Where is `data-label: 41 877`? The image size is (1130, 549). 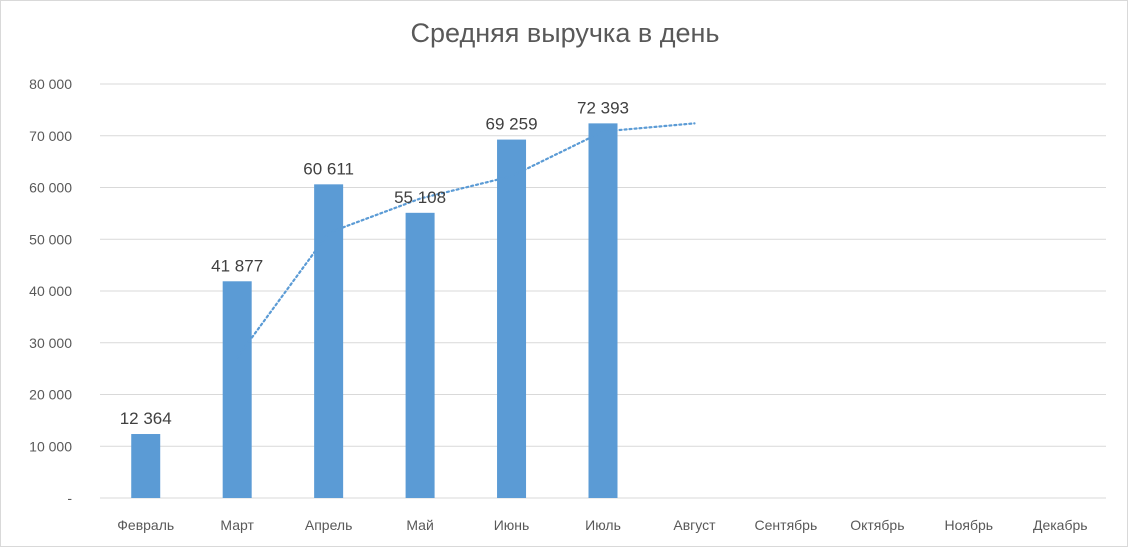 data-label: 41 877 is located at coordinates (237, 265).